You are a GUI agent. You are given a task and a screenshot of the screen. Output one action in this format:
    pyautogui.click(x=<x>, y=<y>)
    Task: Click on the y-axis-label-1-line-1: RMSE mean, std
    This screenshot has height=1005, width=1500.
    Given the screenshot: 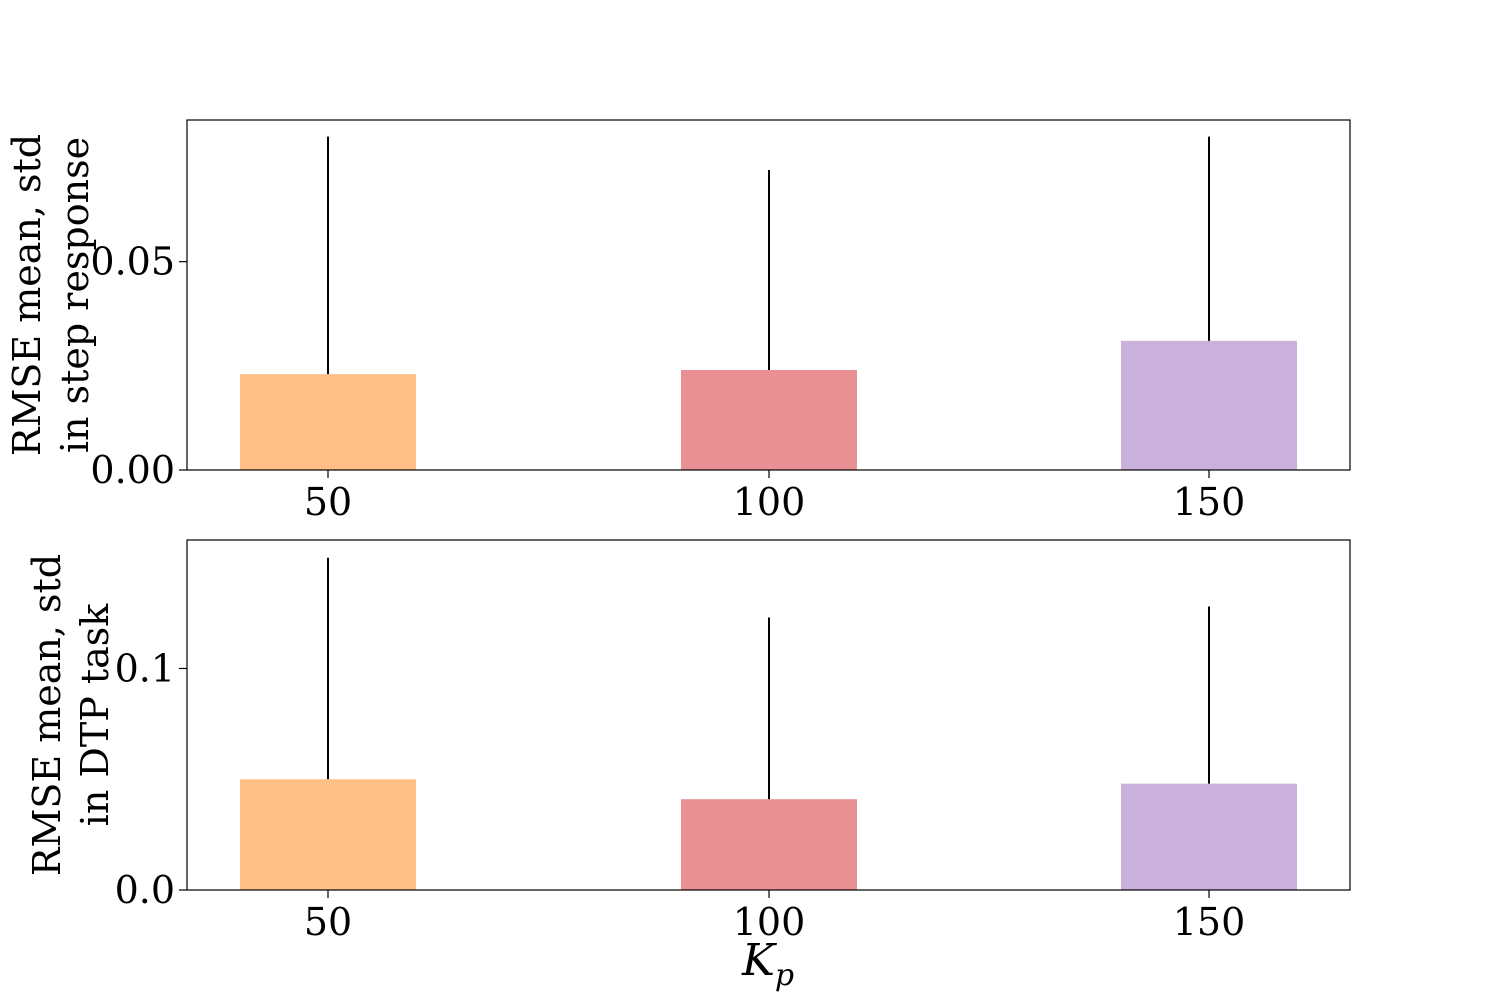 What is the action you would take?
    pyautogui.click(x=27, y=295)
    